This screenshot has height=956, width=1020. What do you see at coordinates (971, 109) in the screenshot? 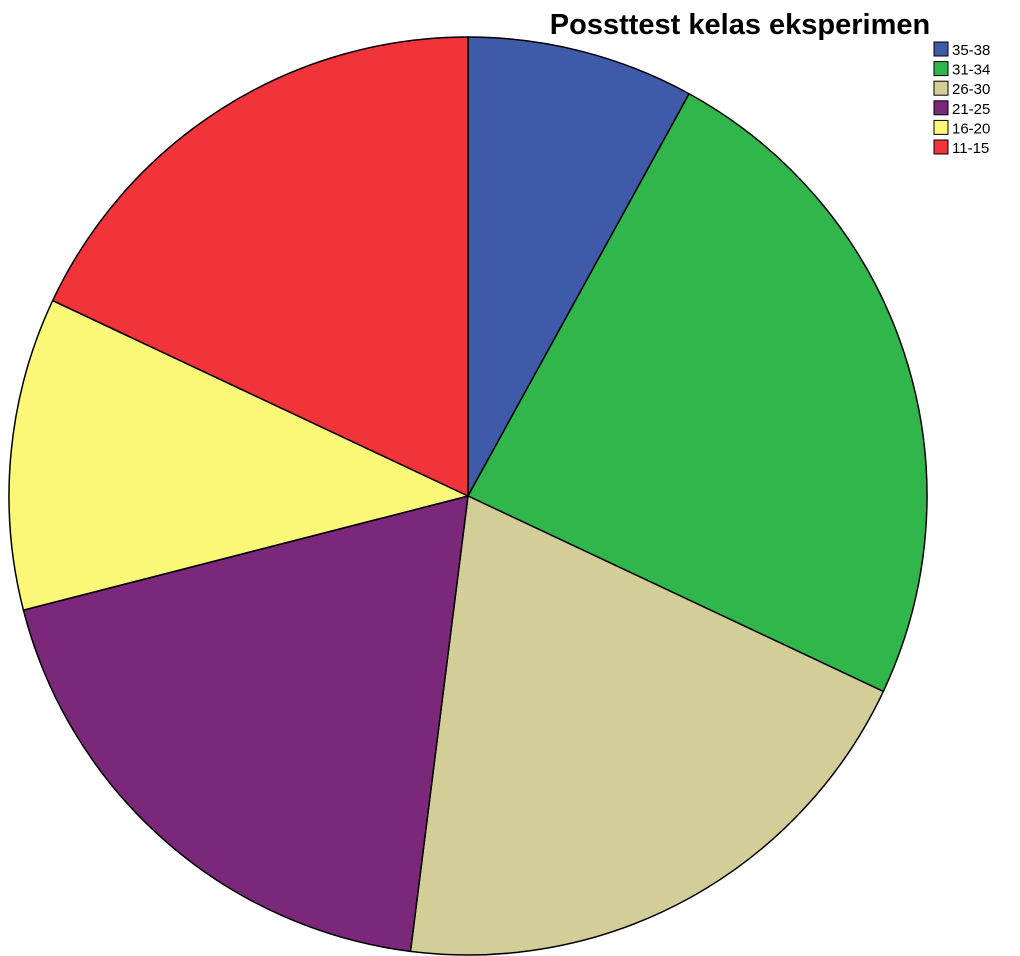
I see `legend-label: 21-25` at bounding box center [971, 109].